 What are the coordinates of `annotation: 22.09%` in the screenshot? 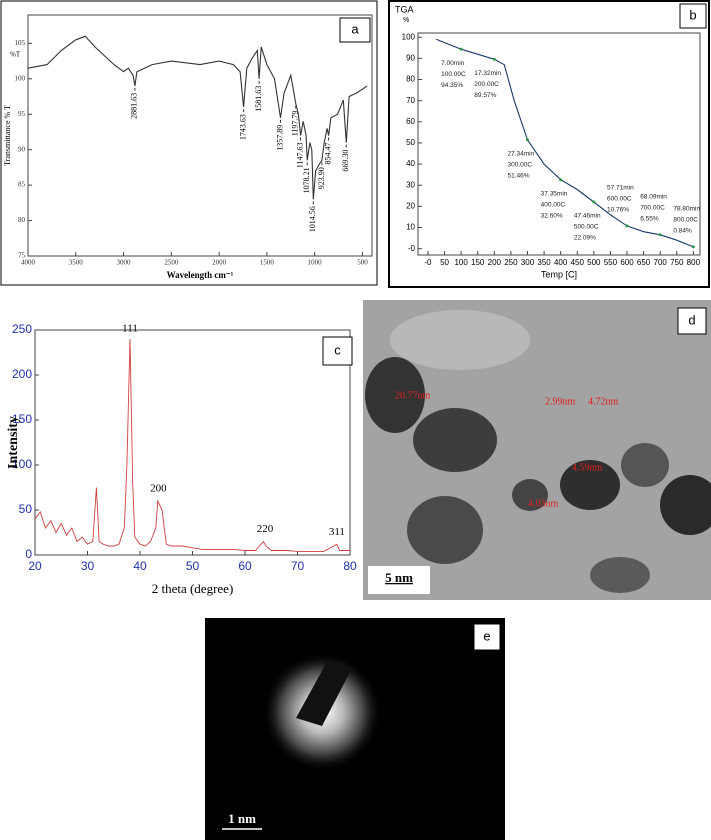 It's located at (585, 238).